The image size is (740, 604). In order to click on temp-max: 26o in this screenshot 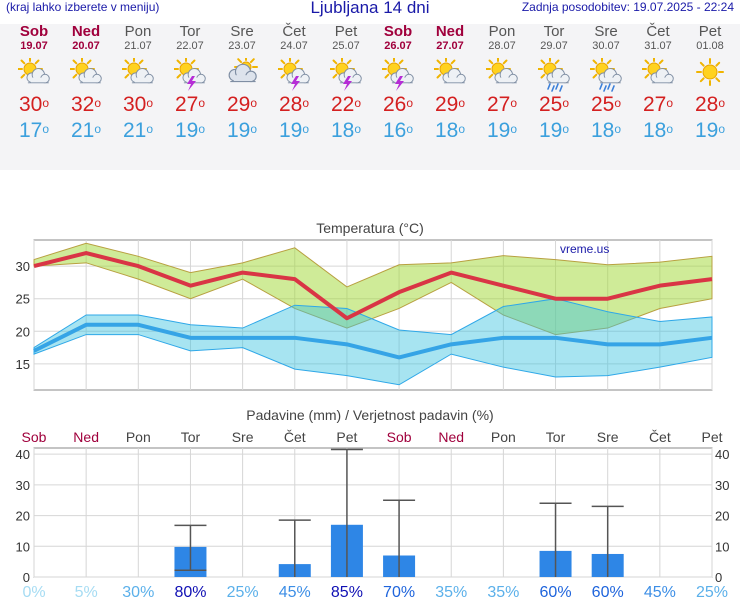, I will do `click(398, 104)`.